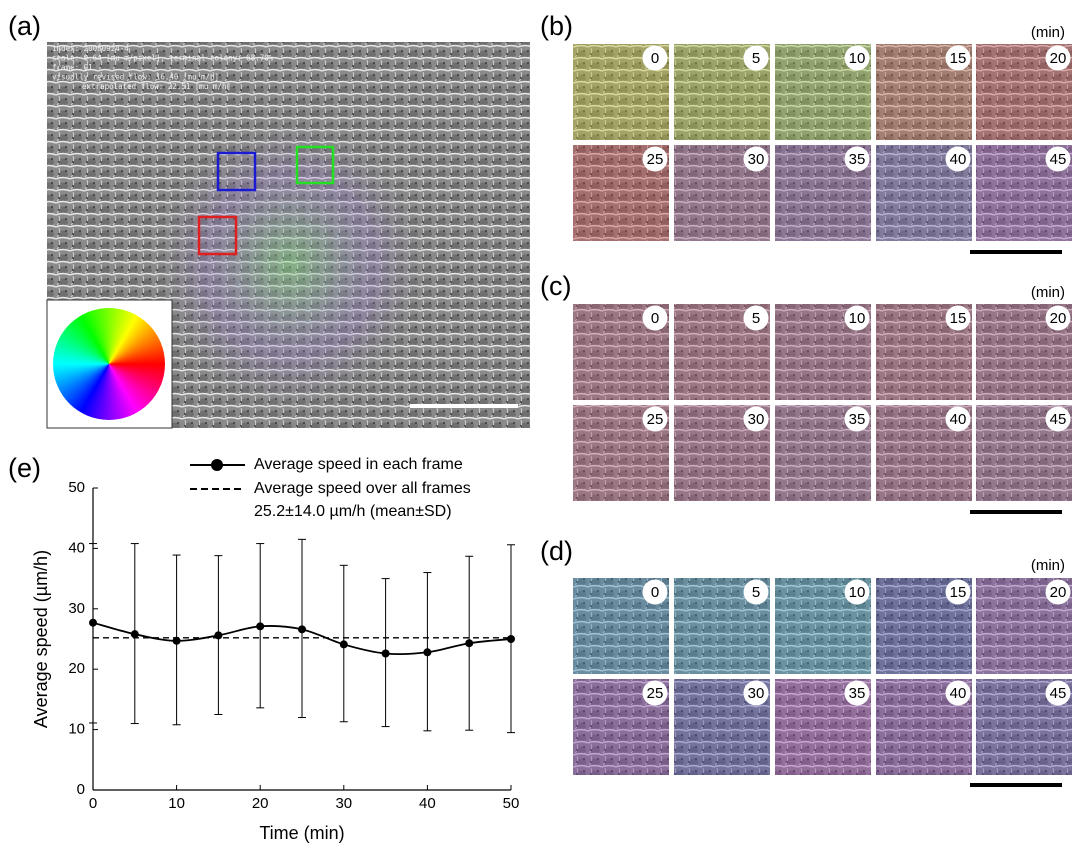  I want to click on color-wheel-disc, so click(109, 364).